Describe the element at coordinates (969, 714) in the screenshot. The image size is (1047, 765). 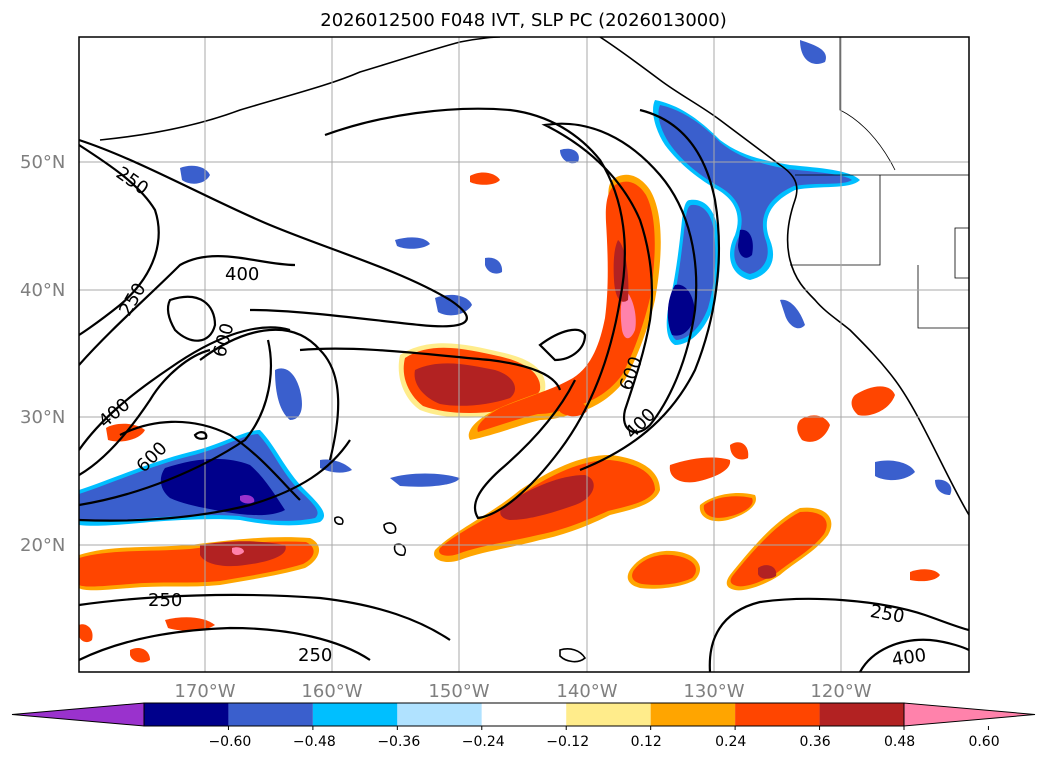
I see `colorbar-extend-max` at that location.